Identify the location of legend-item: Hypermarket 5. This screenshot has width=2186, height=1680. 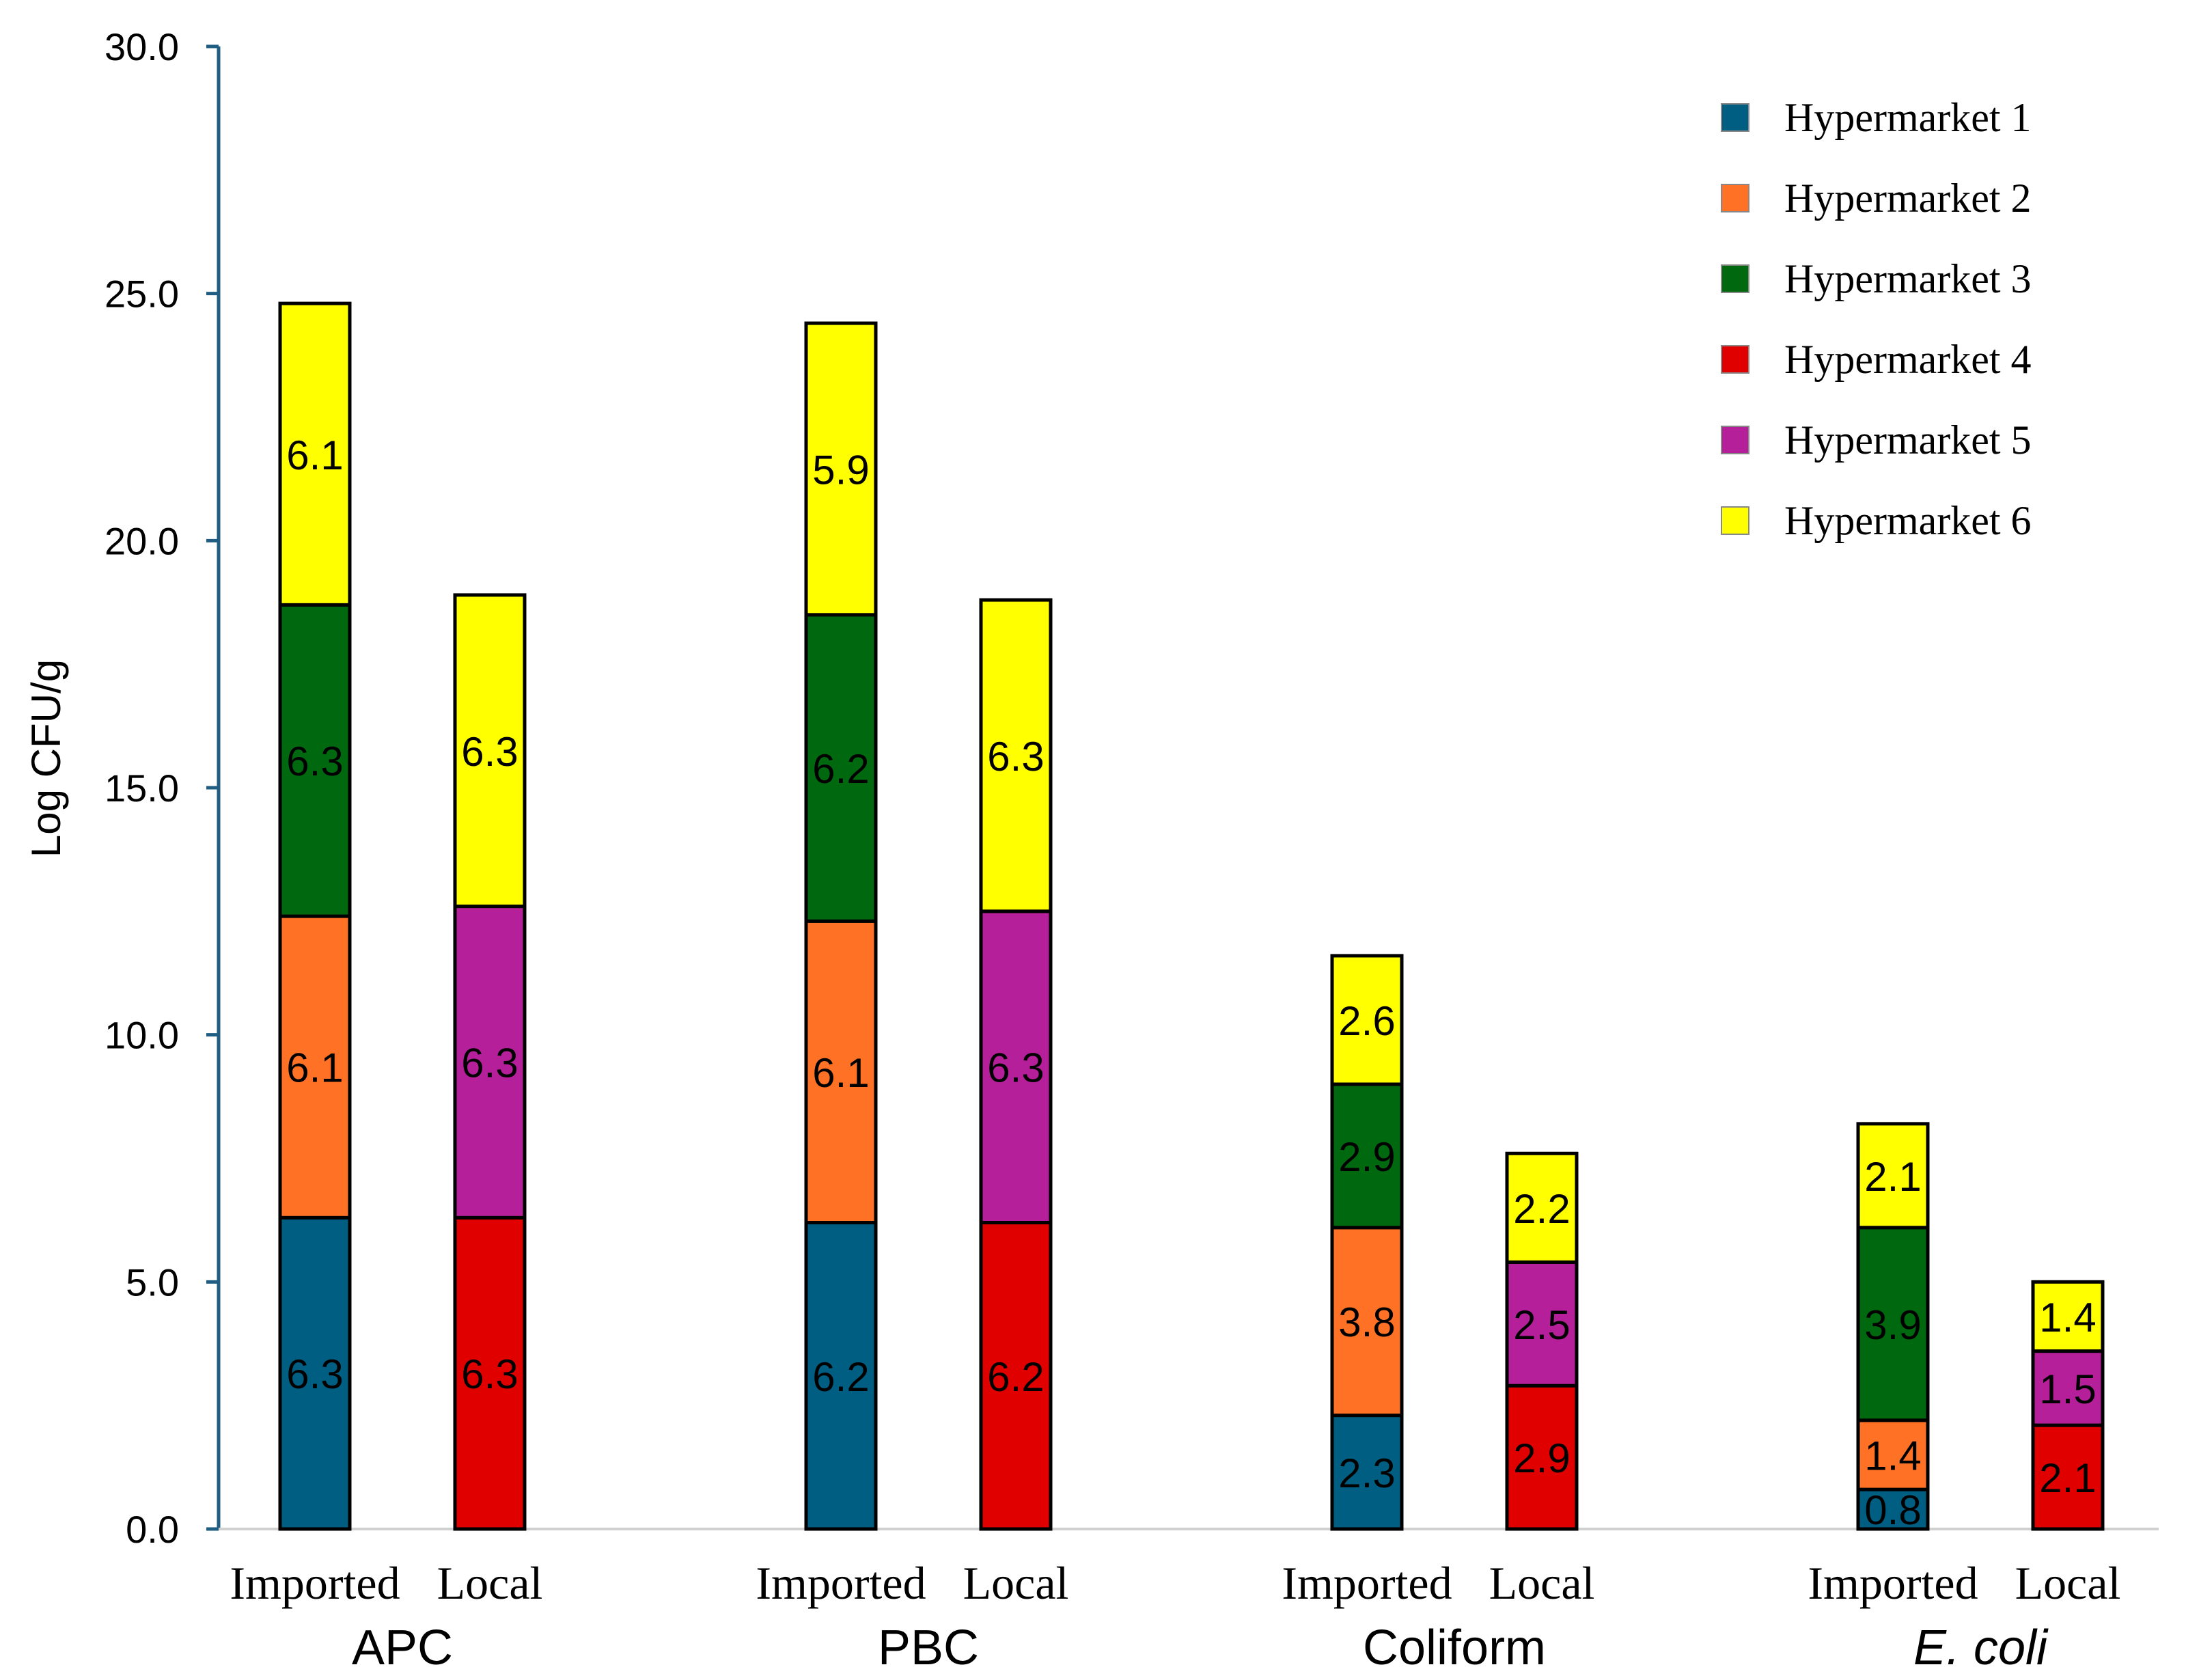
(1876, 440).